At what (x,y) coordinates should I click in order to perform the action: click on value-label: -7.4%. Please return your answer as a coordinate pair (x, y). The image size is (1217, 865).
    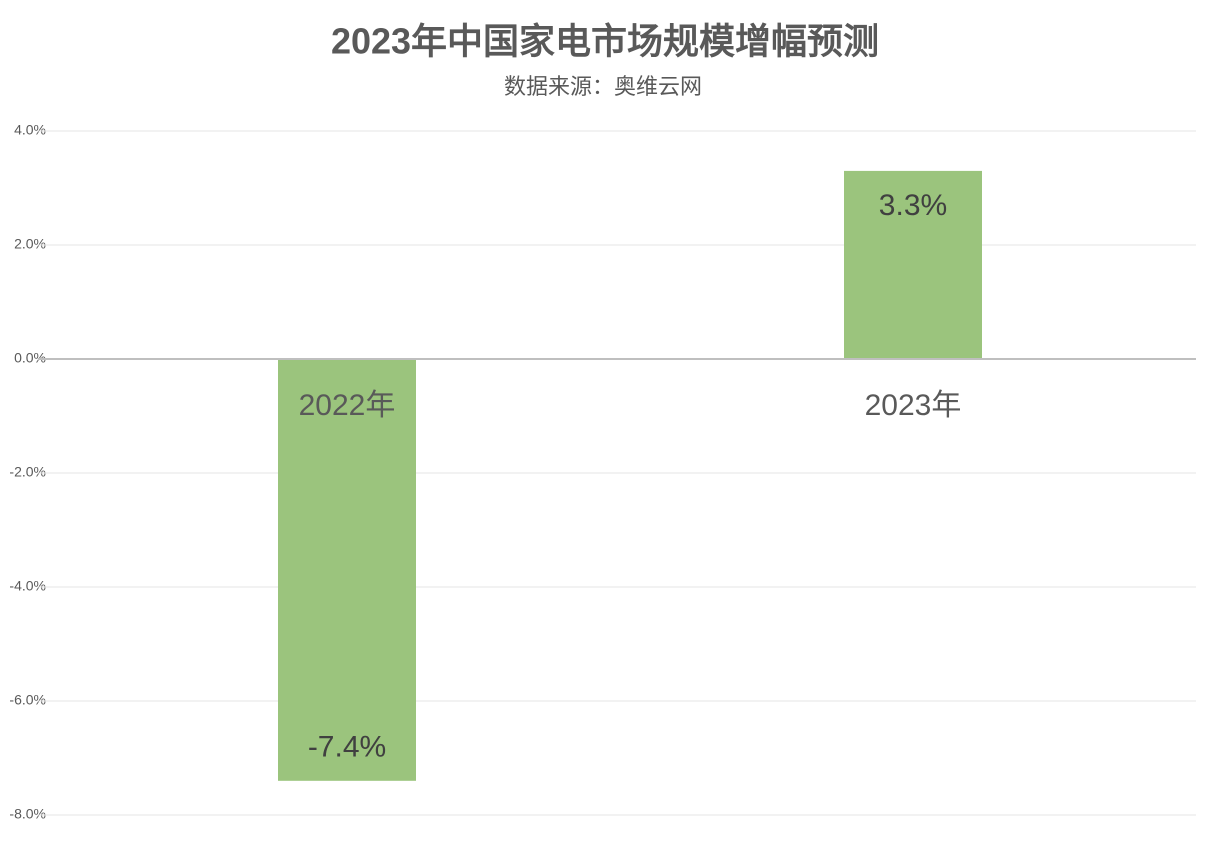
    Looking at the image, I should click on (347, 747).